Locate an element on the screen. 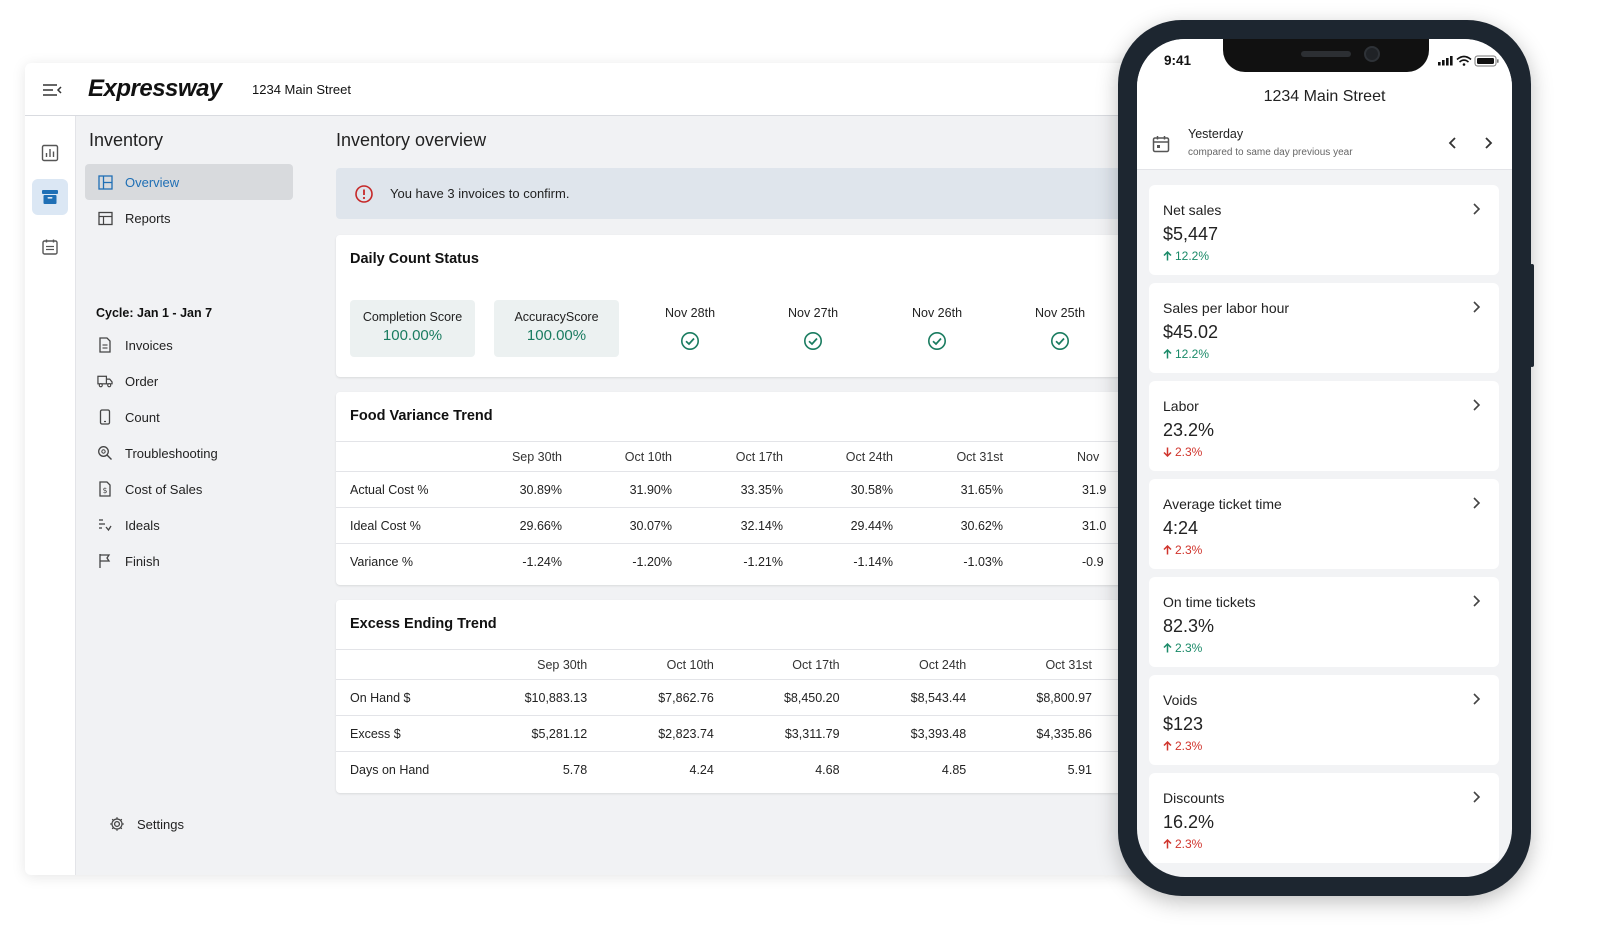 The height and width of the screenshot is (944, 1600). sidebar-item-cost-of-sales: $ Cost of Sales is located at coordinates (189, 489).